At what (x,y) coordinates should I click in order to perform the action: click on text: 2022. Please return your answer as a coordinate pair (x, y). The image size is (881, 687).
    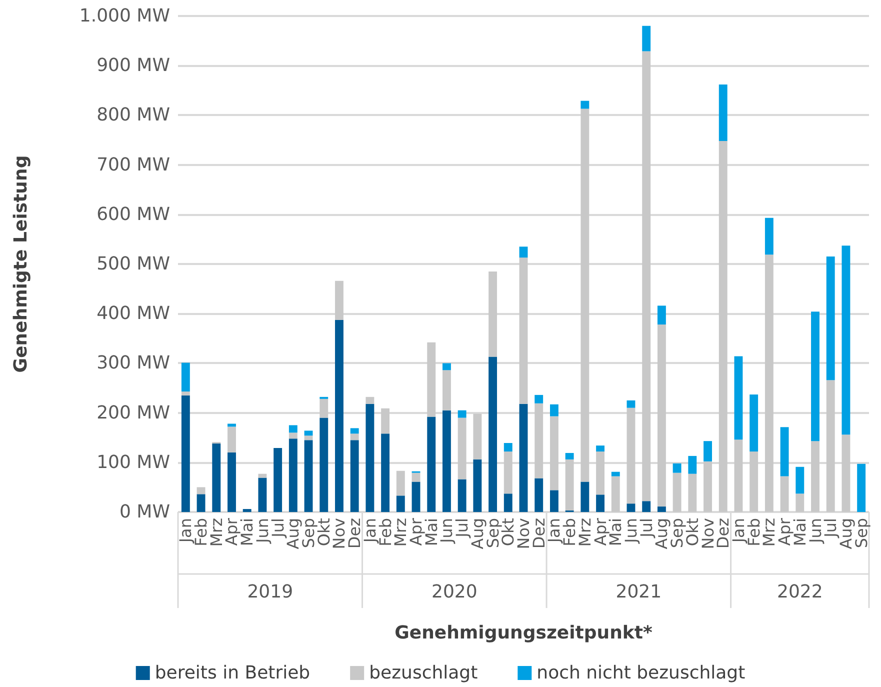
    Looking at the image, I should click on (799, 592).